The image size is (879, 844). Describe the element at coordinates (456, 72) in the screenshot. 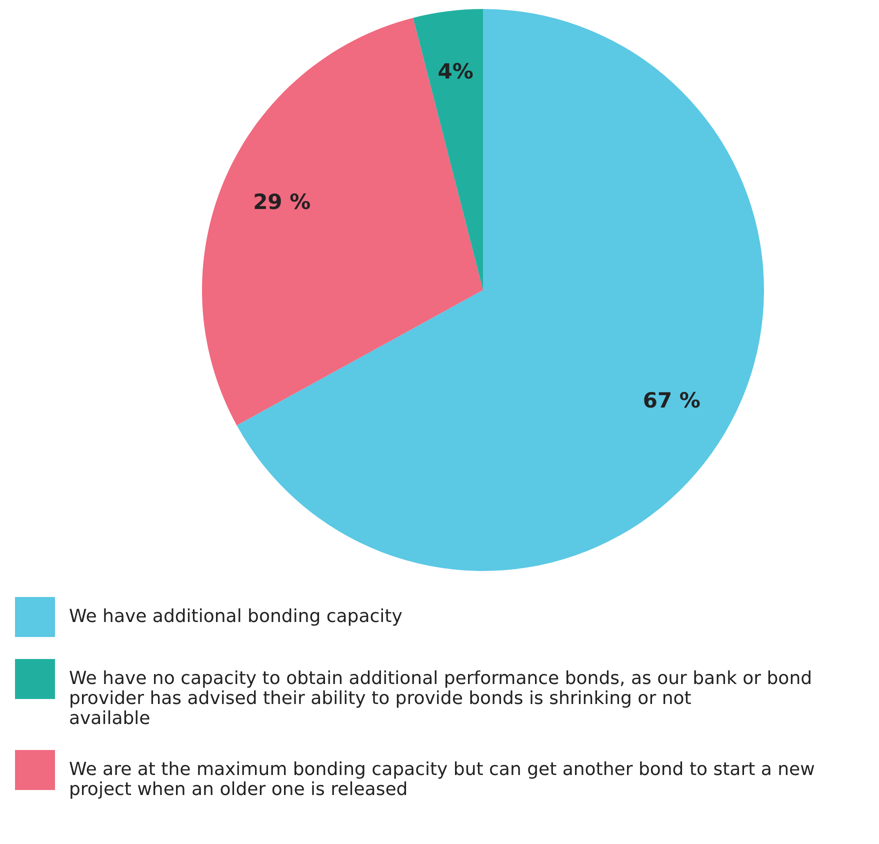

I see `data-label: 4%` at that location.